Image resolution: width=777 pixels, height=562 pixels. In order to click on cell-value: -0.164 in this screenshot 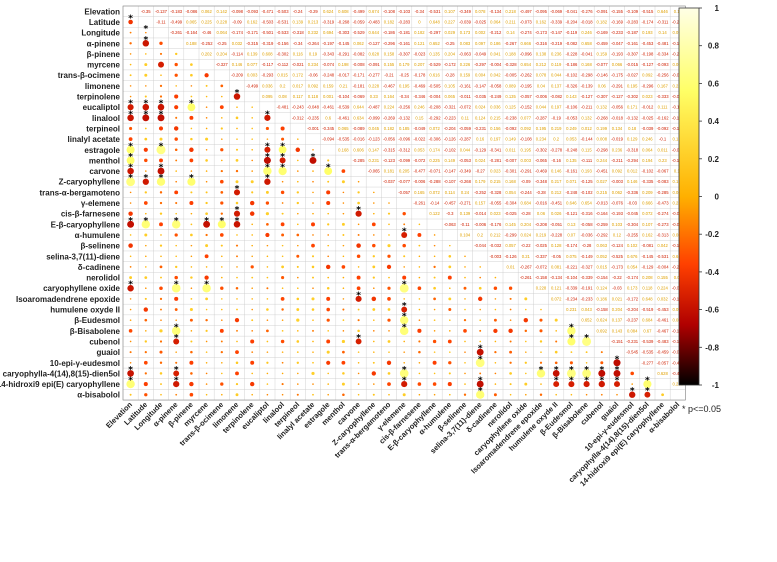, I will do `click(602, 213)`.